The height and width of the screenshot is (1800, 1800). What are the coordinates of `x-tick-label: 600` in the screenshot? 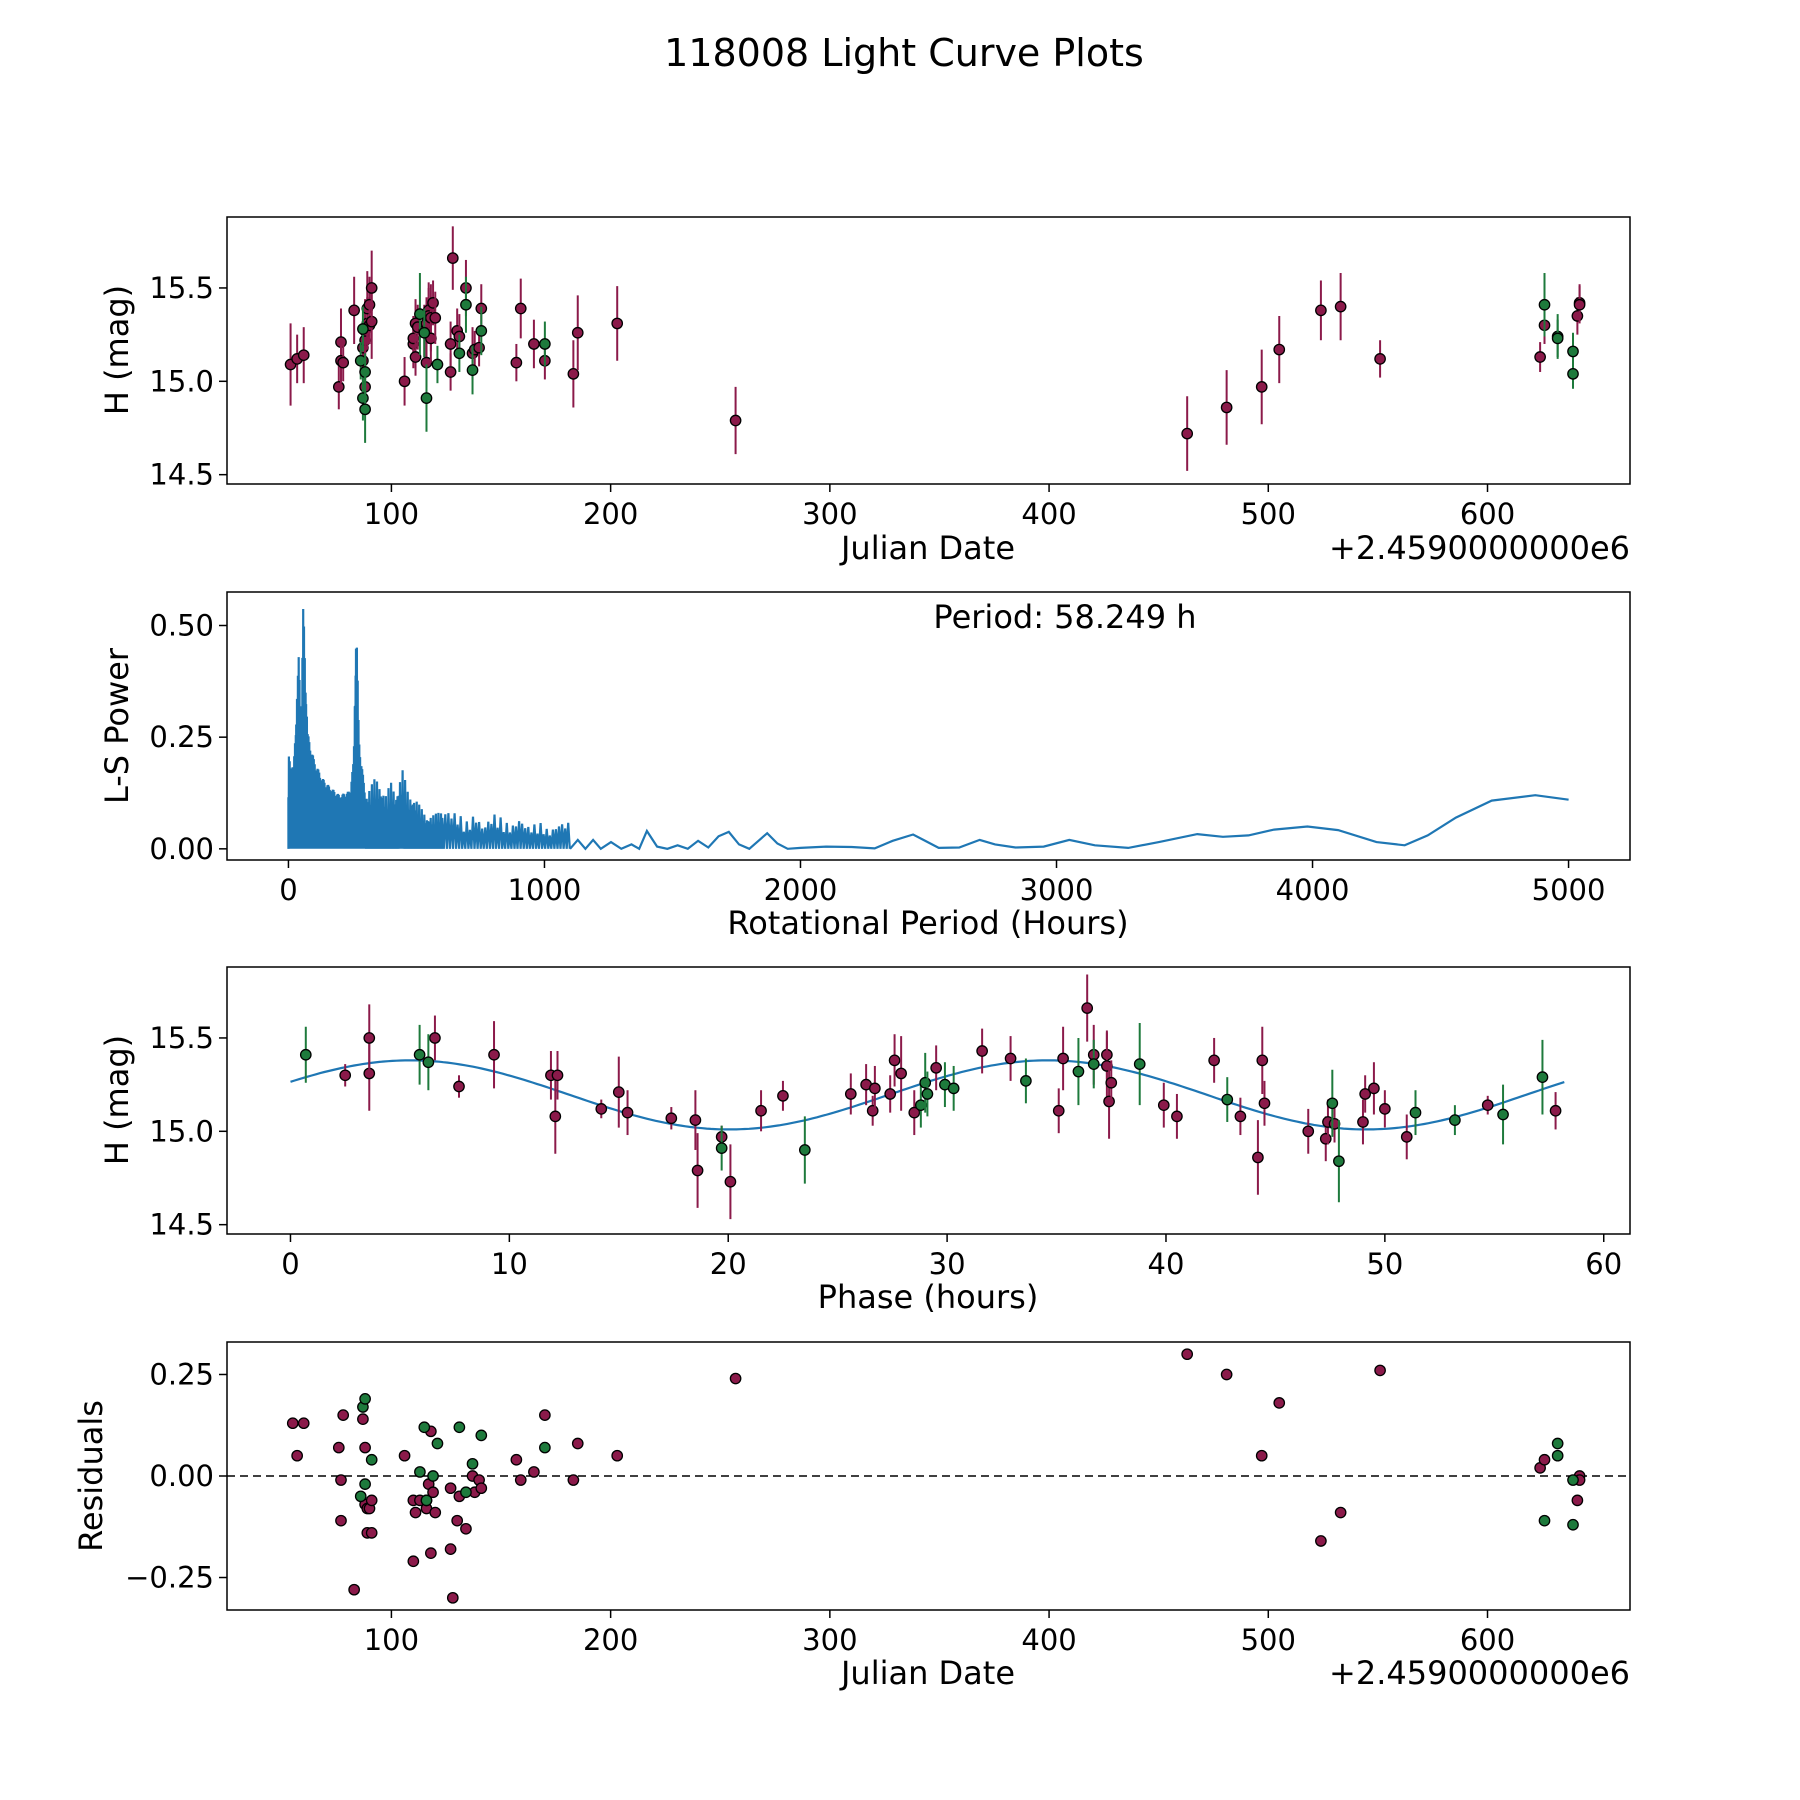 It's located at (1487, 514).